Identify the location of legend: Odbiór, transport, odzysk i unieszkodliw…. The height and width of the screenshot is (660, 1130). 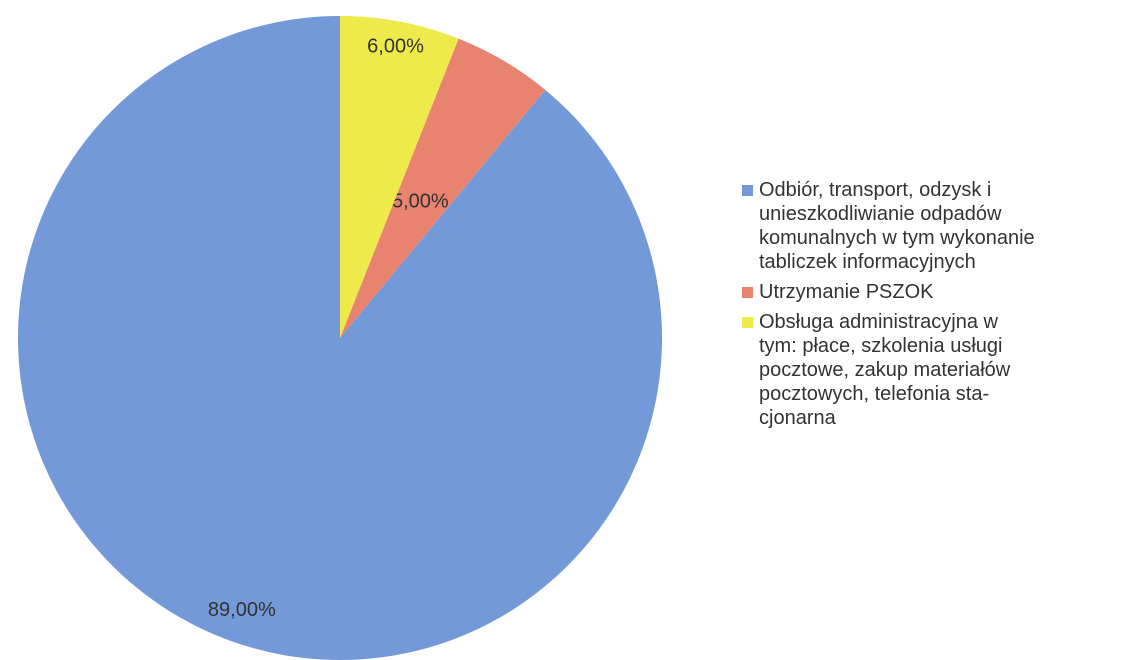
(888, 307).